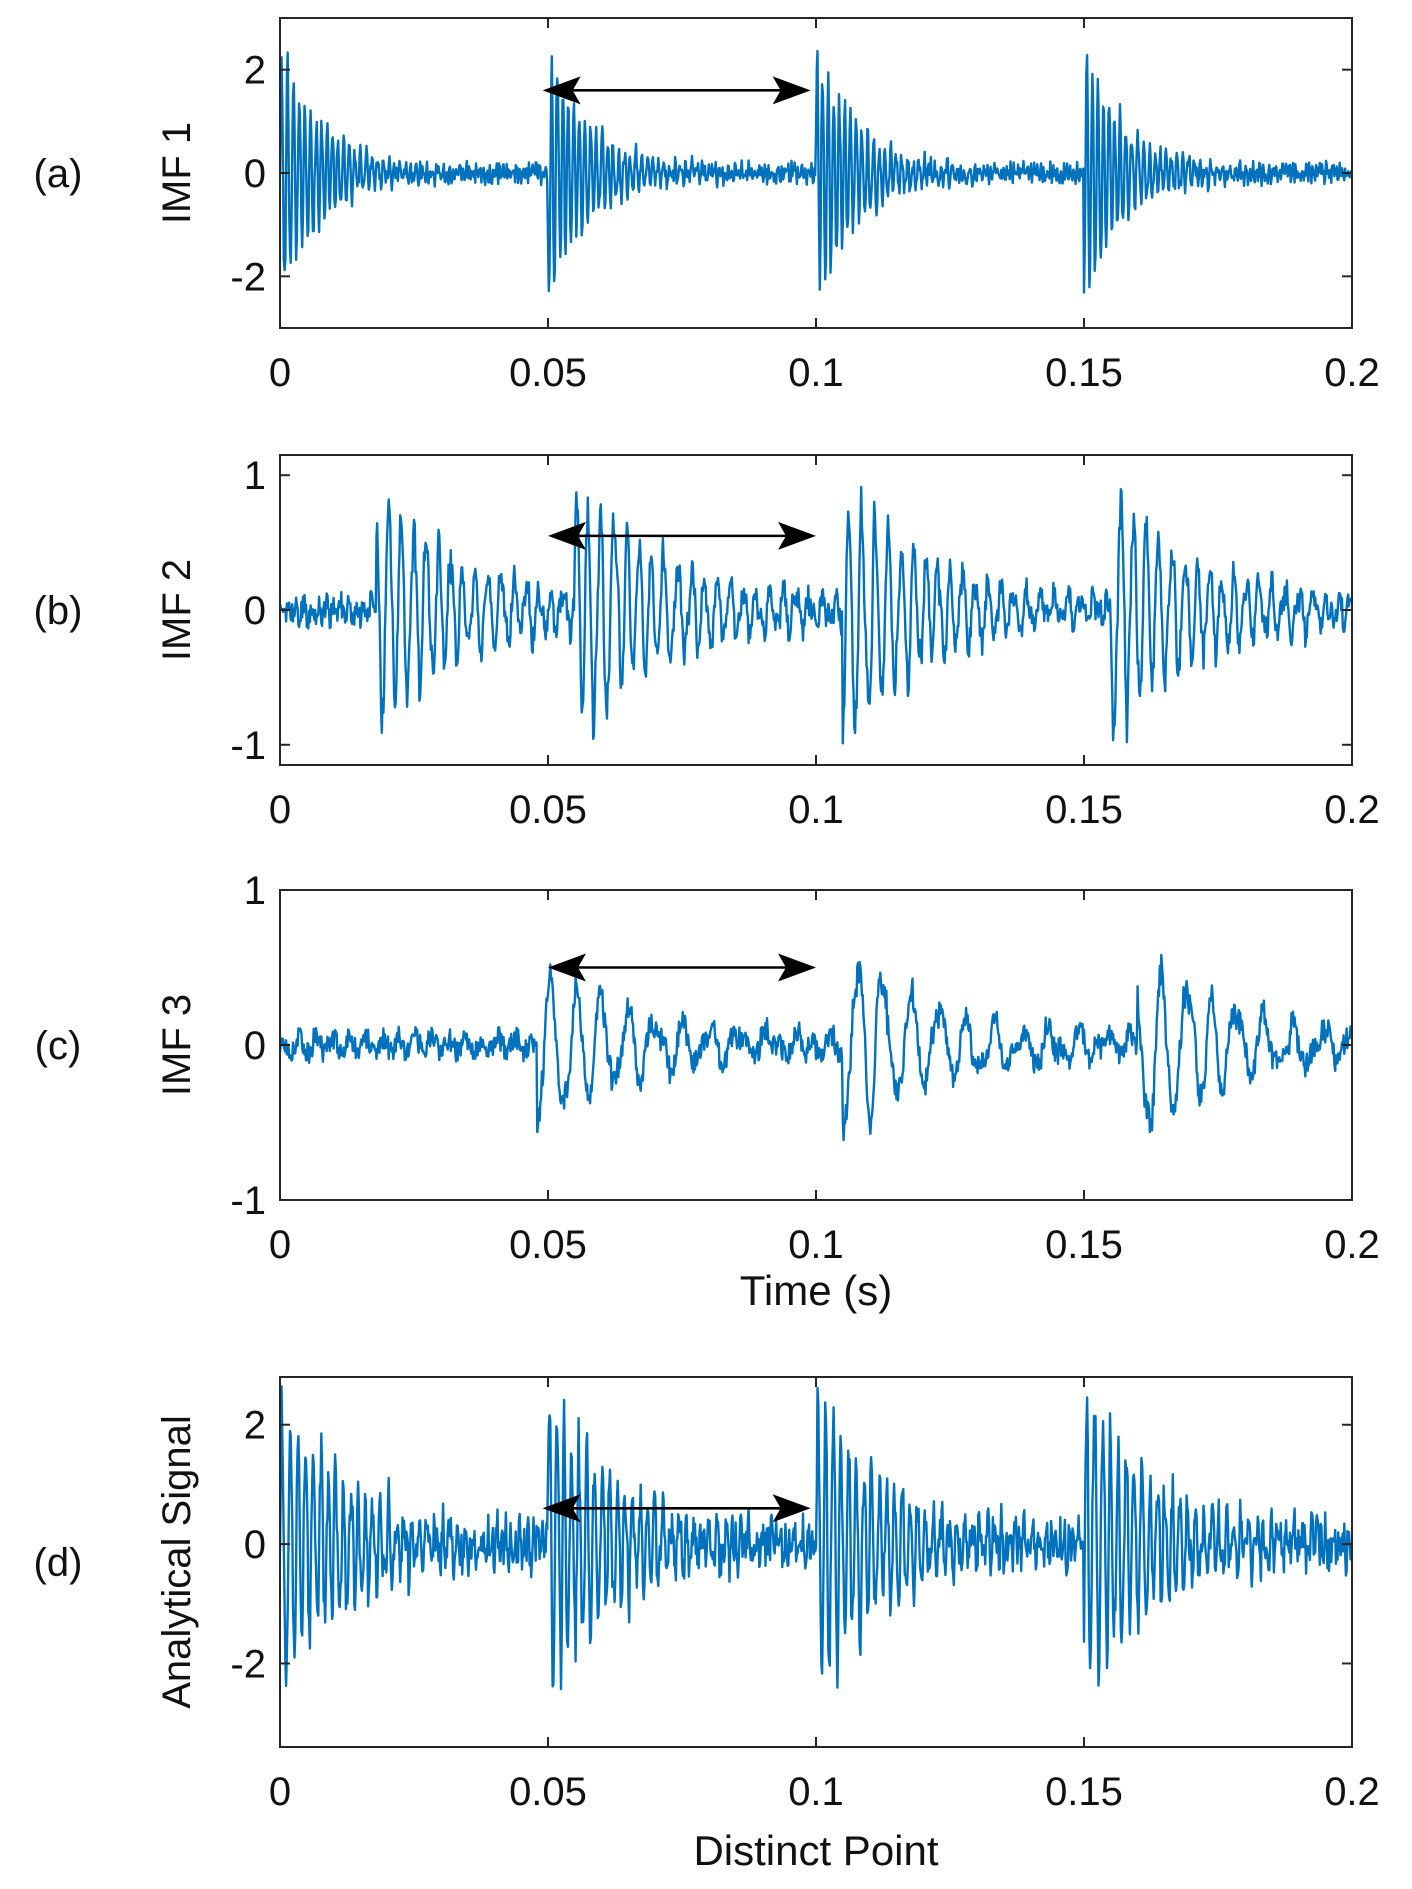  Describe the element at coordinates (58, 1563) in the screenshot. I see `panel-label: (d)` at that location.